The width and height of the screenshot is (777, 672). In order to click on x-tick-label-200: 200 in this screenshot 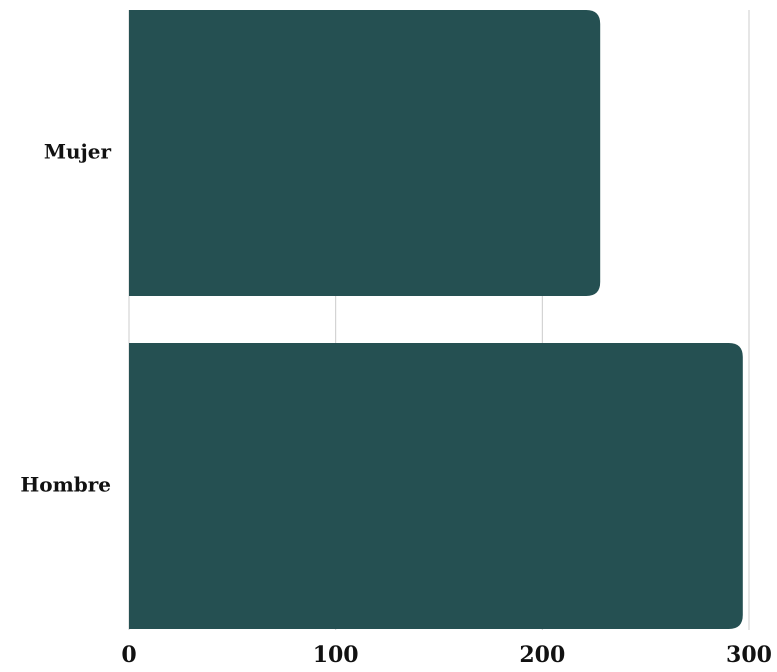, I will do `click(542, 655)`.